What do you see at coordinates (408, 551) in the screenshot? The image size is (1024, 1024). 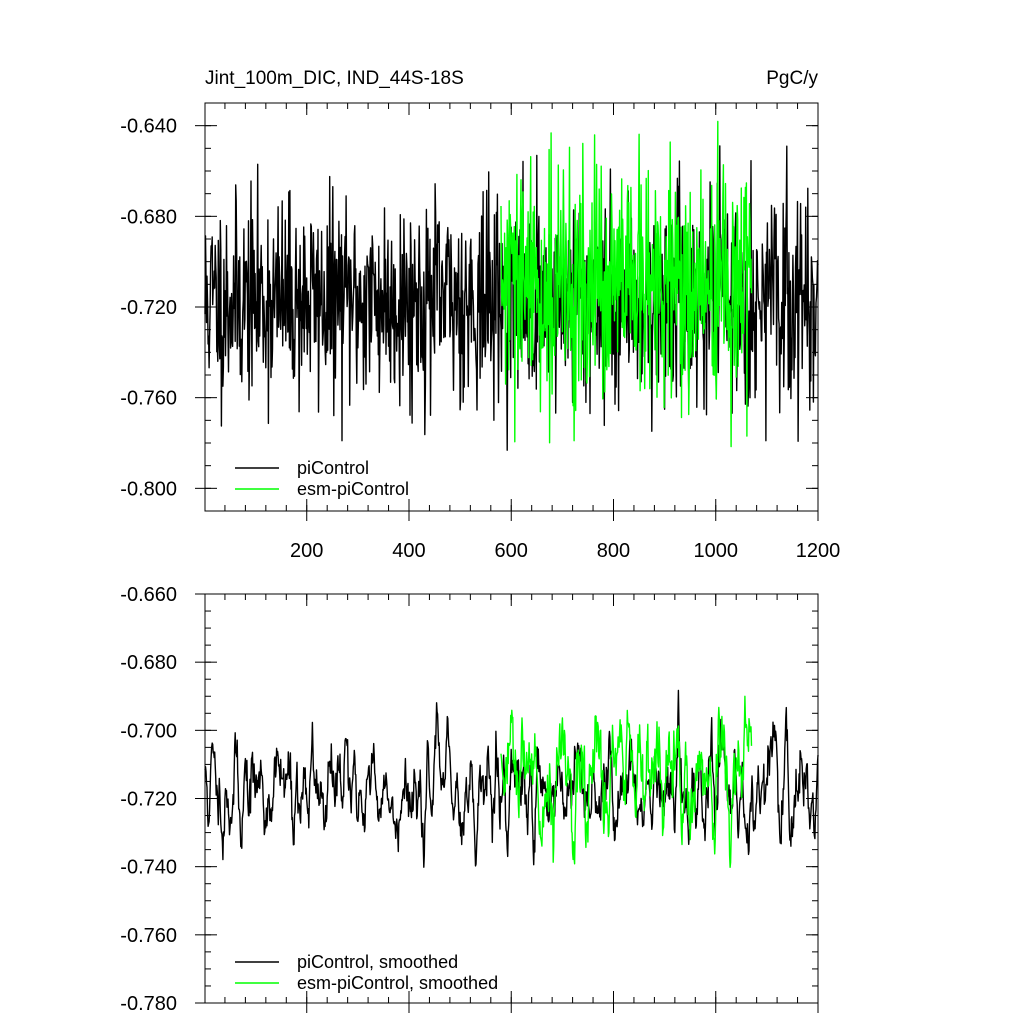 I see `x-tick-label: 400` at bounding box center [408, 551].